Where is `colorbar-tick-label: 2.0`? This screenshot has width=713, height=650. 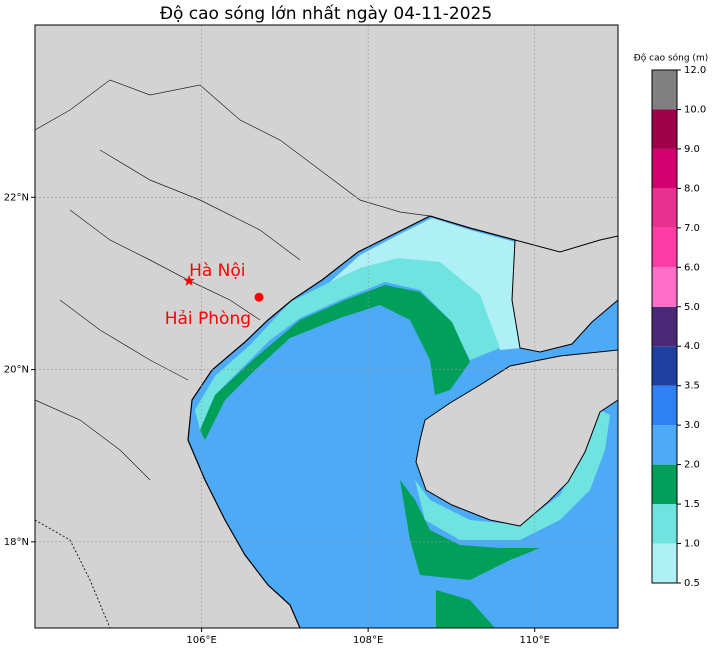
colorbar-tick-label: 2.0 is located at coordinates (692, 465).